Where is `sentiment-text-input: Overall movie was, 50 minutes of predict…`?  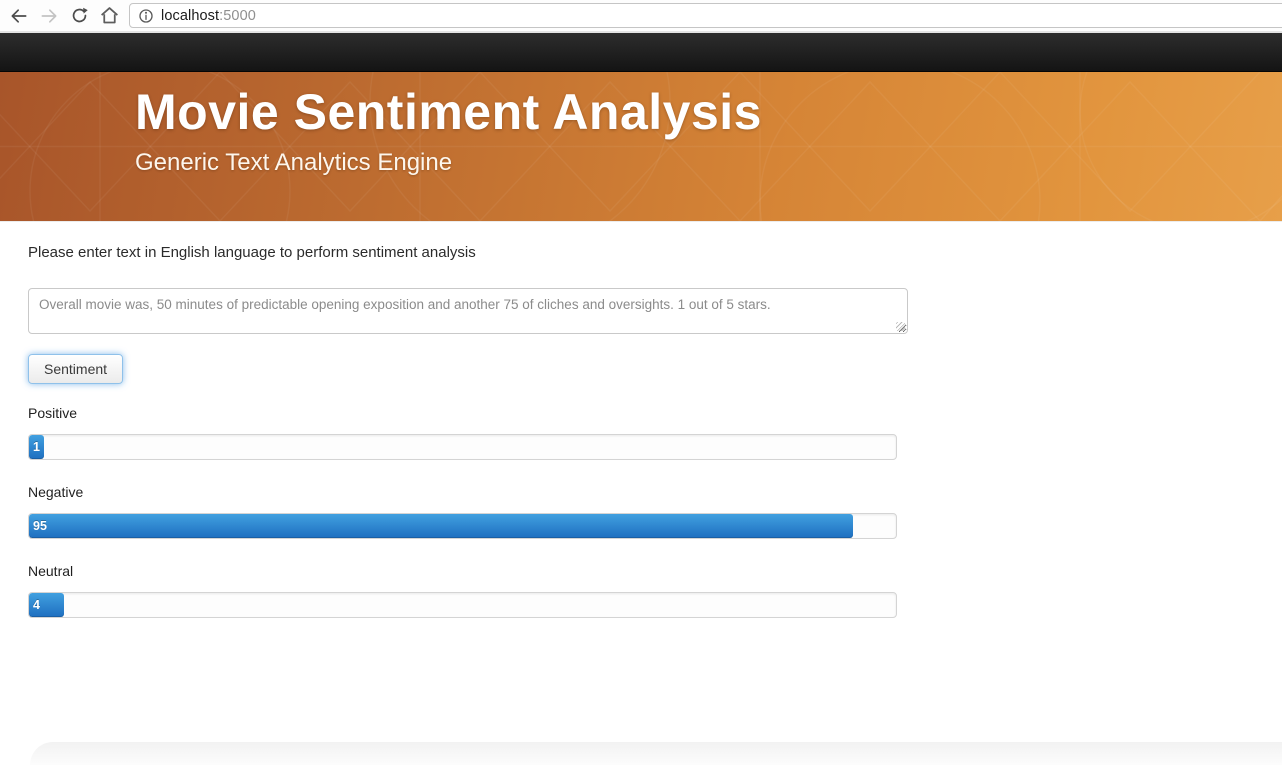 sentiment-text-input: Overall movie was, 50 minutes of predict… is located at coordinates (468, 311).